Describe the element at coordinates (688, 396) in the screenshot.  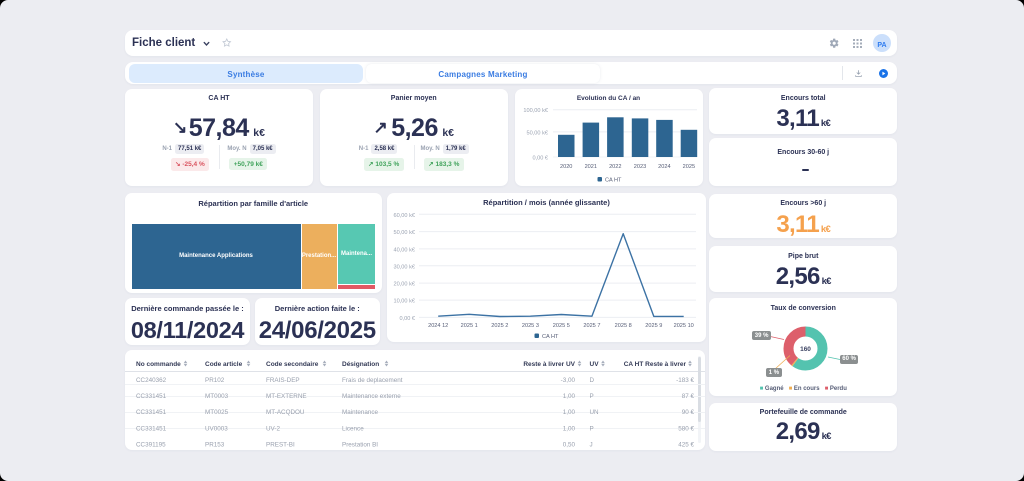
I see `svg-text: 87 €` at that location.